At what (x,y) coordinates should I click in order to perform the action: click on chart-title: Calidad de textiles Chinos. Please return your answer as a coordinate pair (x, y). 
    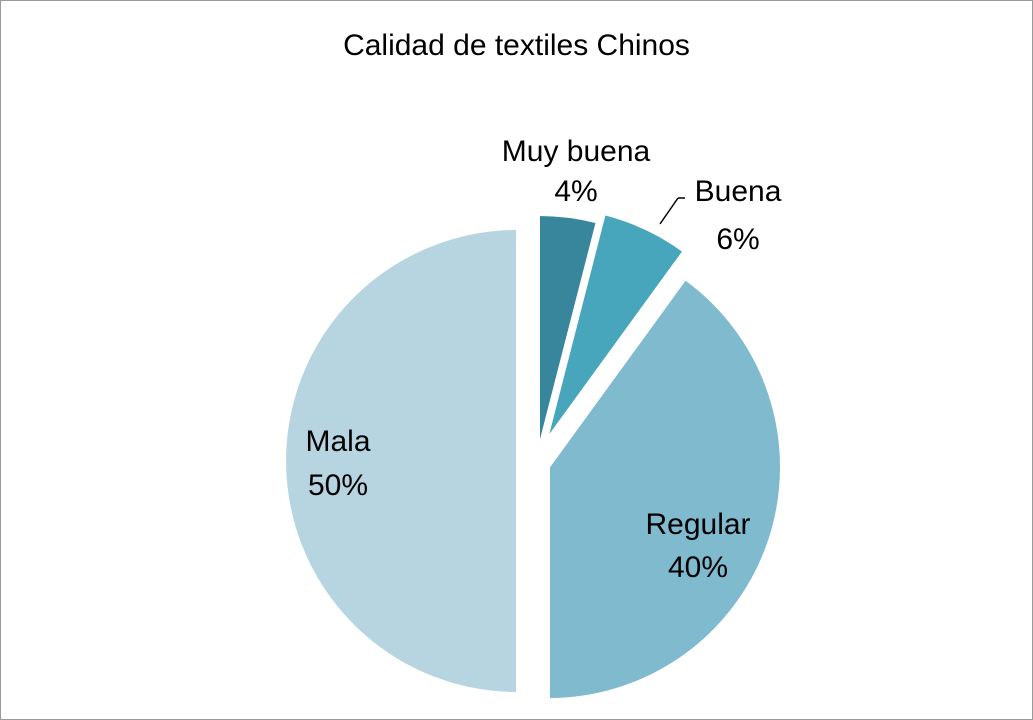
    Looking at the image, I should click on (516, 45).